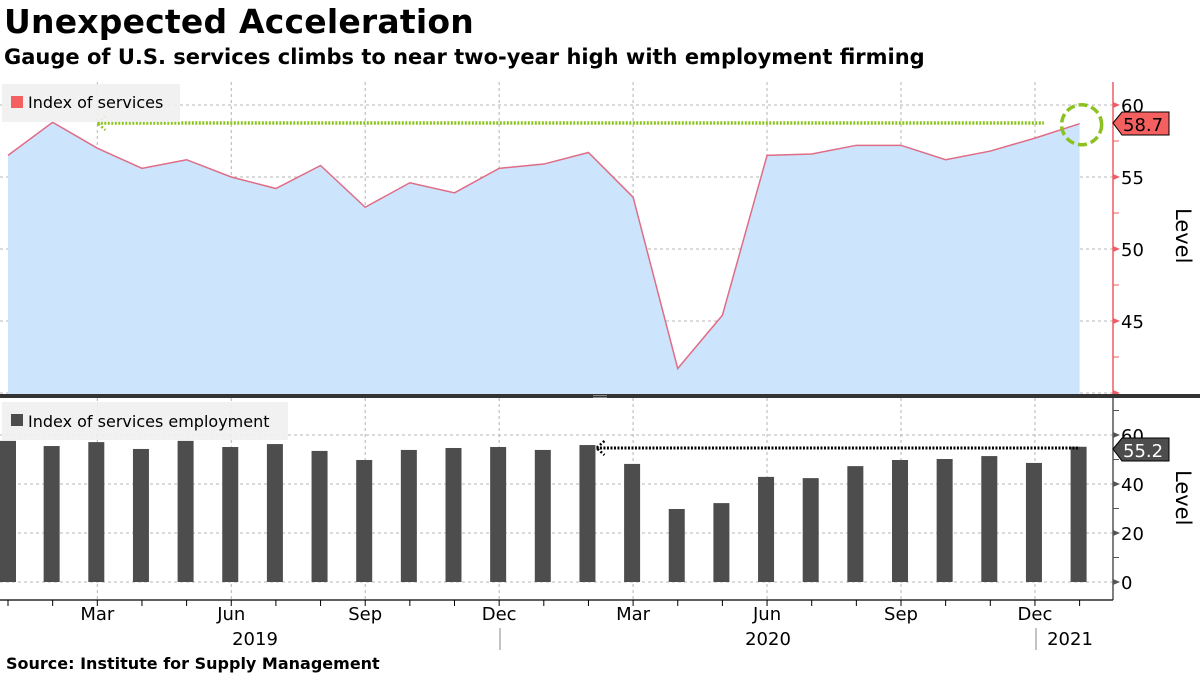  I want to click on x-label-sep-2019: Sep, so click(365, 614).